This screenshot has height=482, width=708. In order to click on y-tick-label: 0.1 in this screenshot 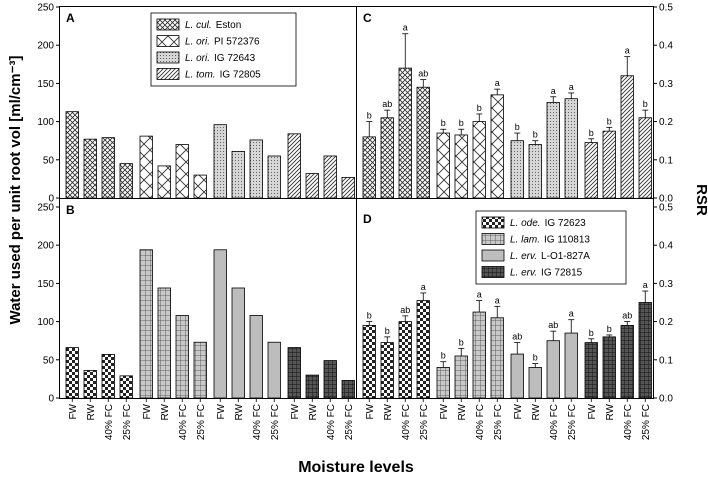, I will do `click(666, 160)`.